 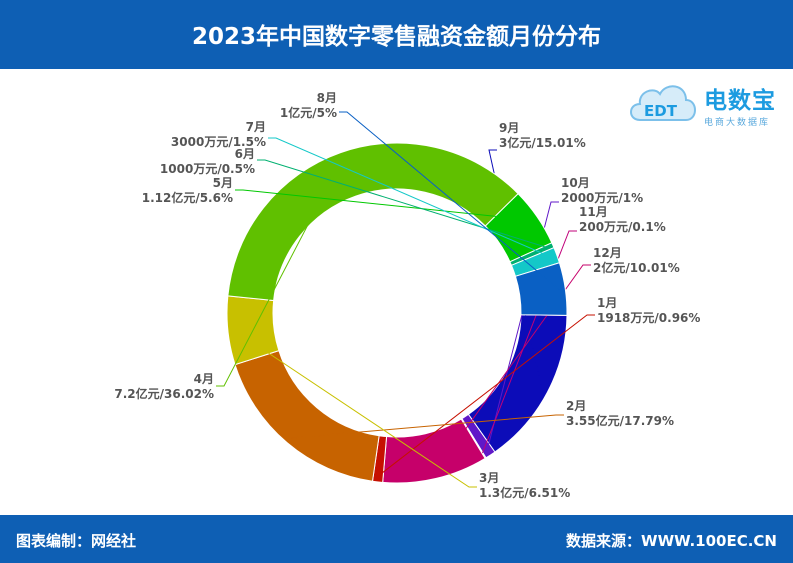 I want to click on source-left: 图表编制：网经社, so click(x=76, y=541).